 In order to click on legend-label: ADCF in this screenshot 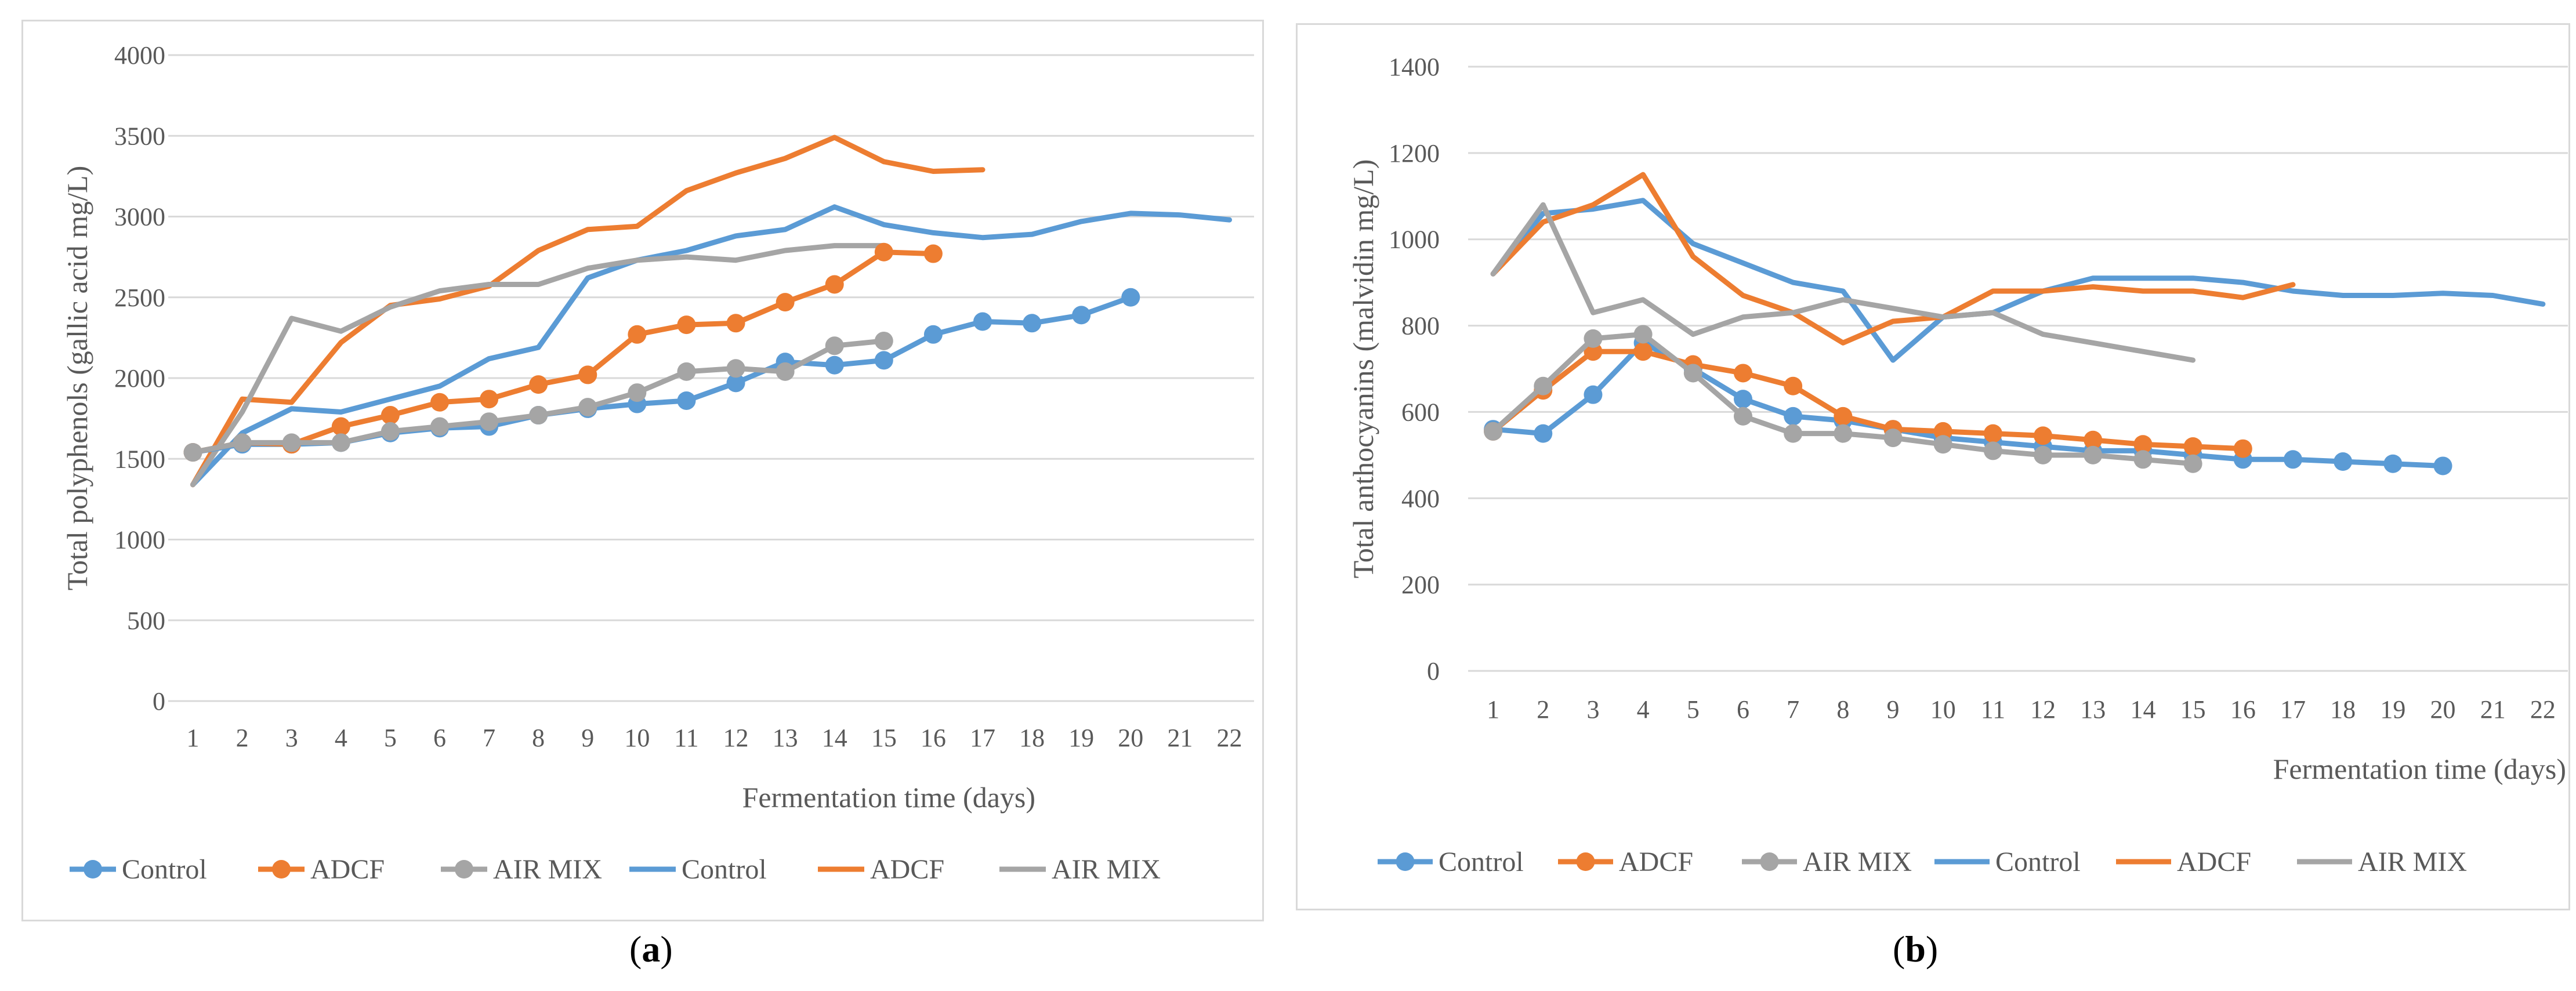, I will do `click(907, 869)`.